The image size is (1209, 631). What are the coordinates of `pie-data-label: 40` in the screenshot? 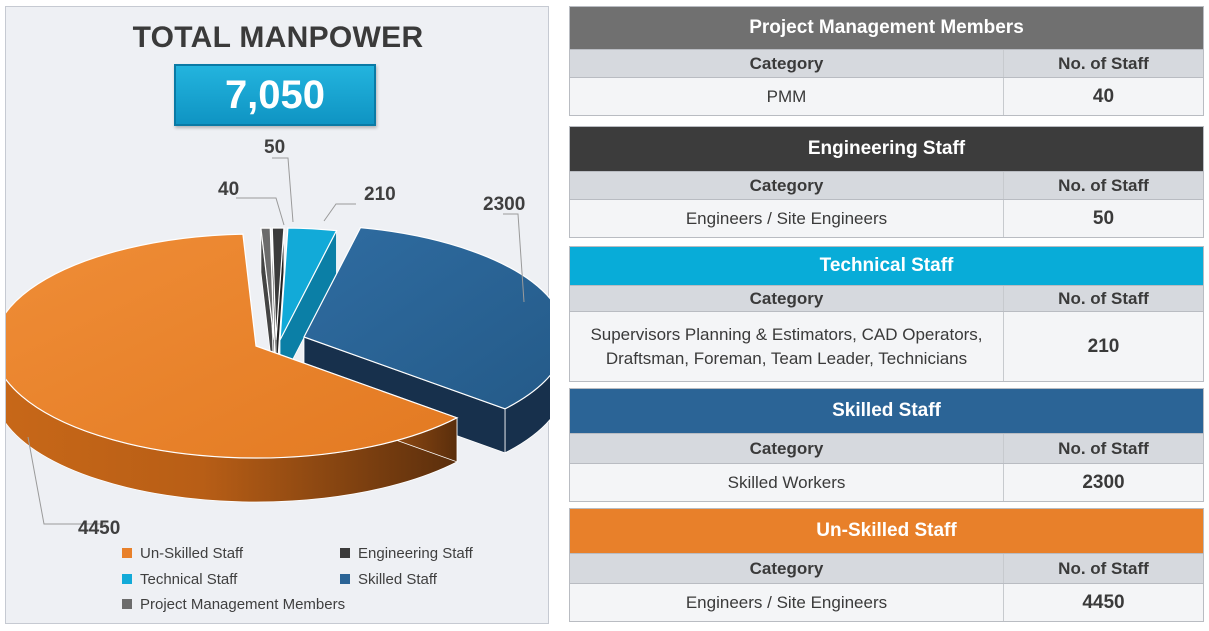 It's located at (228, 189).